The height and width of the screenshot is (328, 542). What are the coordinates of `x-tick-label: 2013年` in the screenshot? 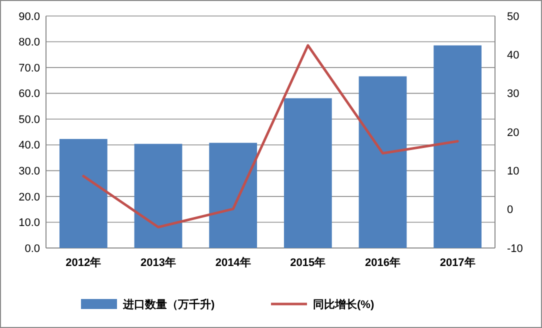 It's located at (158, 262).